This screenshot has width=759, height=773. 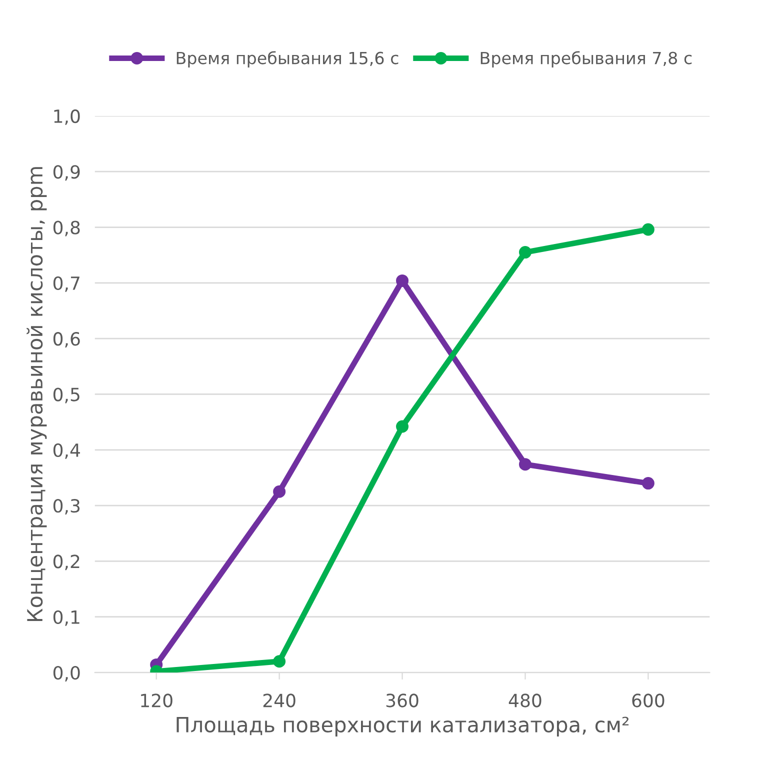 What do you see at coordinates (279, 701) in the screenshot?
I see `x-tick-label: 240` at bounding box center [279, 701].